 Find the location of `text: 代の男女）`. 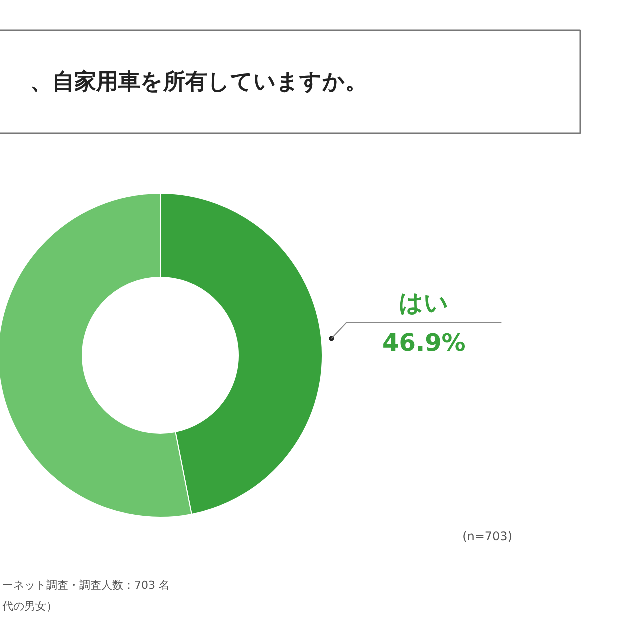

text: 代の男女） is located at coordinates (30, 606).